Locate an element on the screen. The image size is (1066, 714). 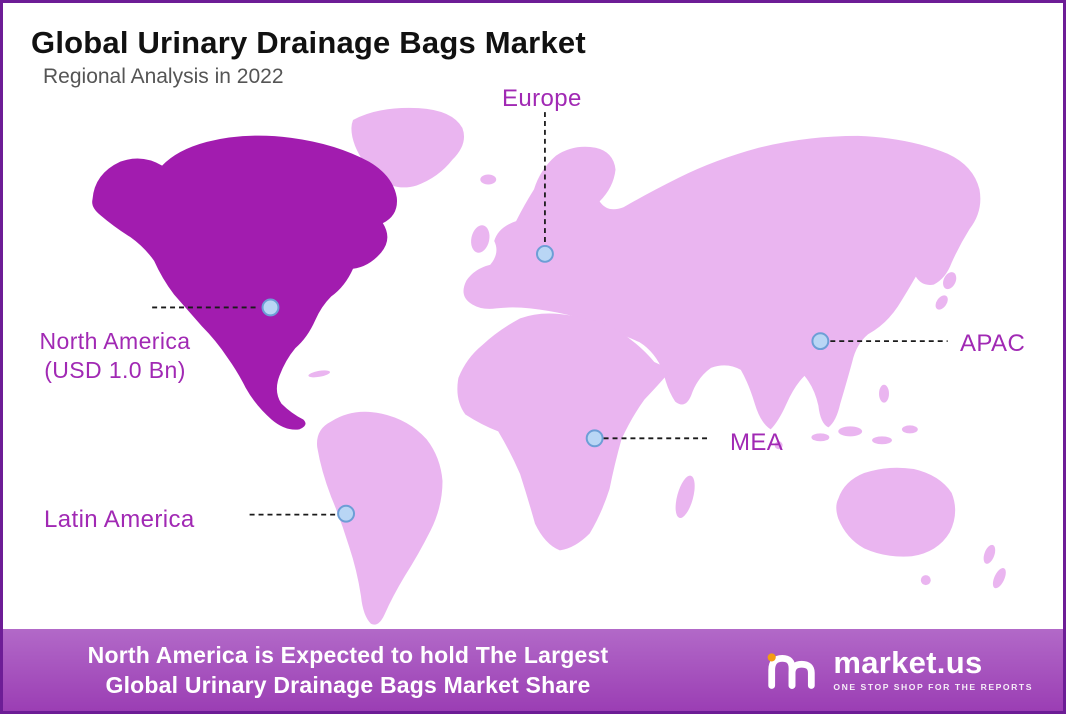
brand-tagline: ONE STOP SHOP FOR THE REPORTS is located at coordinates (933, 687).